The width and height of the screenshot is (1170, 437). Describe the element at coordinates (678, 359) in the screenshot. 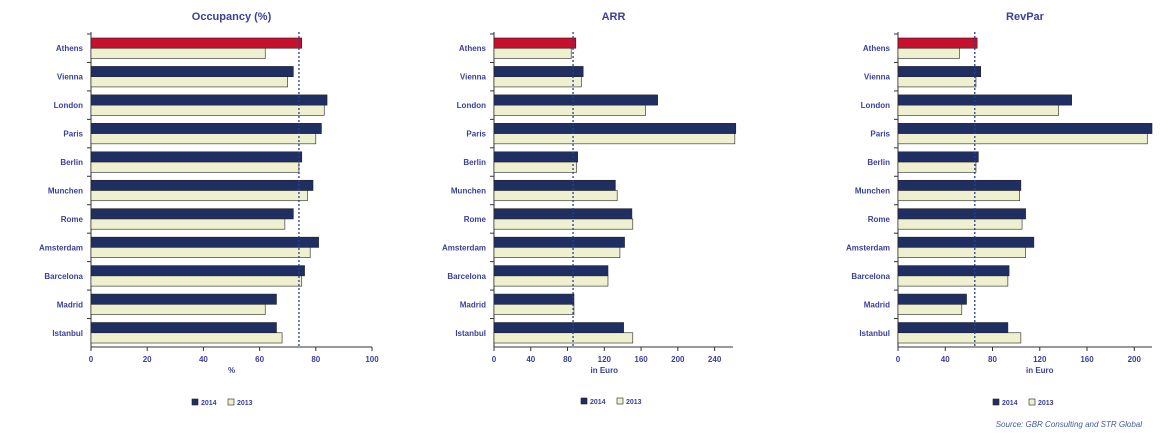

I see `x-tick-label: 200` at that location.